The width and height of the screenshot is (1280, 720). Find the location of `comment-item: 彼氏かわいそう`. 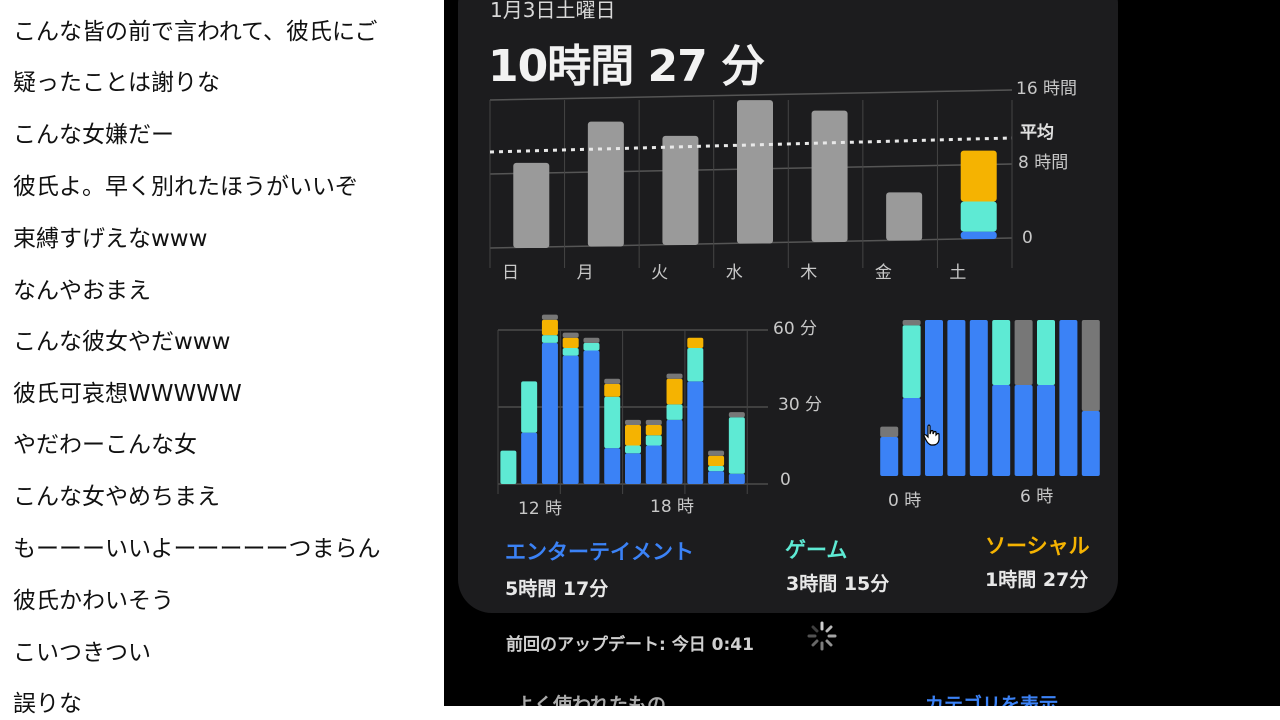

comment-item: 彼氏かわいそう is located at coordinates (93, 601).